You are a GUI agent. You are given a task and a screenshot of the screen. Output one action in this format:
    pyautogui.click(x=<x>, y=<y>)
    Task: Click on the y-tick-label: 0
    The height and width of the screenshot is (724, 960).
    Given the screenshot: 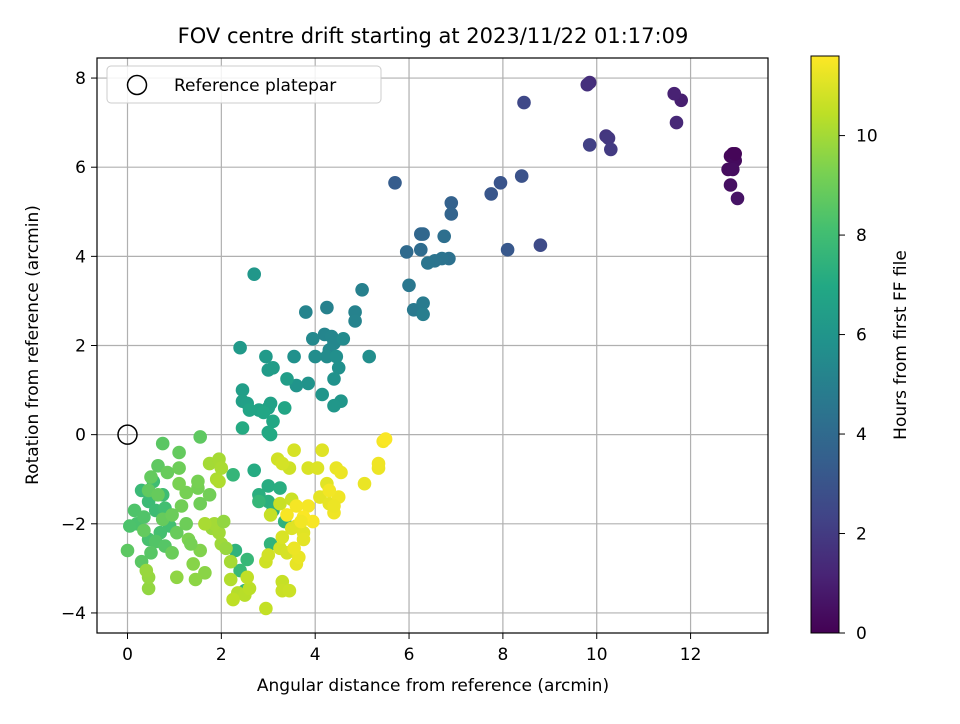 What is the action you would take?
    pyautogui.click(x=80, y=436)
    